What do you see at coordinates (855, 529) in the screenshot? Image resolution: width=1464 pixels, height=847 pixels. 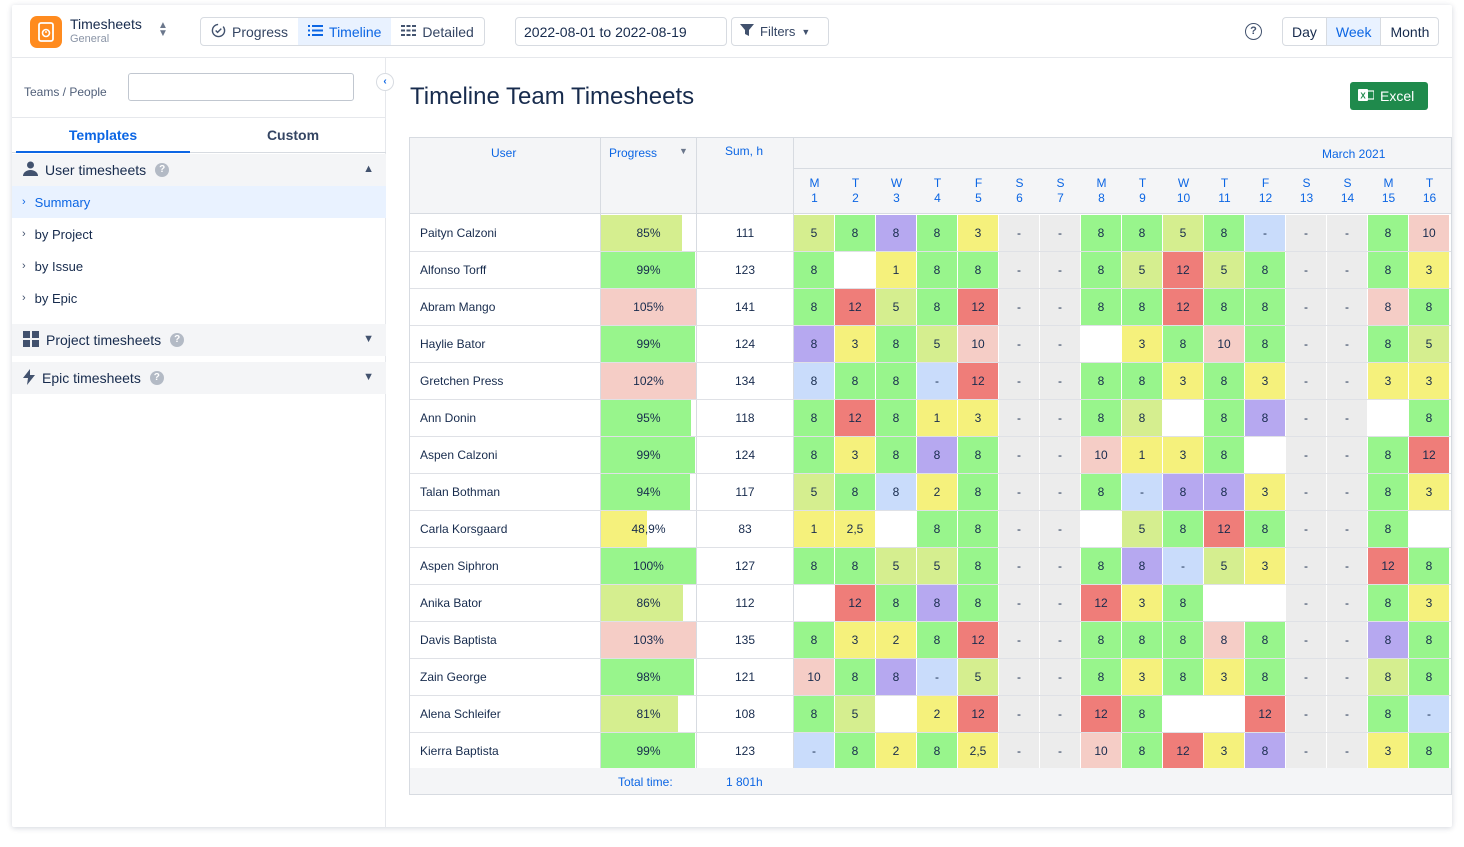 I see `day-hours-cell: 2,5` at bounding box center [855, 529].